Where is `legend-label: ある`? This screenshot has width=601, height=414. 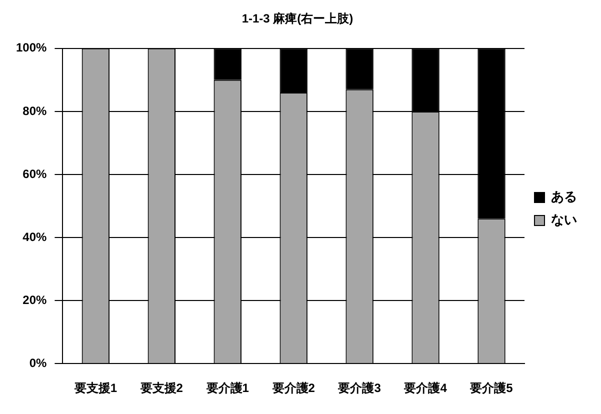
legend-label: ある is located at coordinates (564, 196).